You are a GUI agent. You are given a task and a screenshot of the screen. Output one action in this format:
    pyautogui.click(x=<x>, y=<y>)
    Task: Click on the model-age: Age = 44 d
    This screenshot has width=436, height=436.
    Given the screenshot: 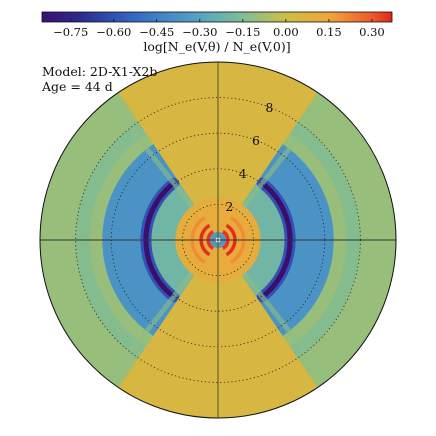 What is the action you would take?
    pyautogui.click(x=77, y=86)
    